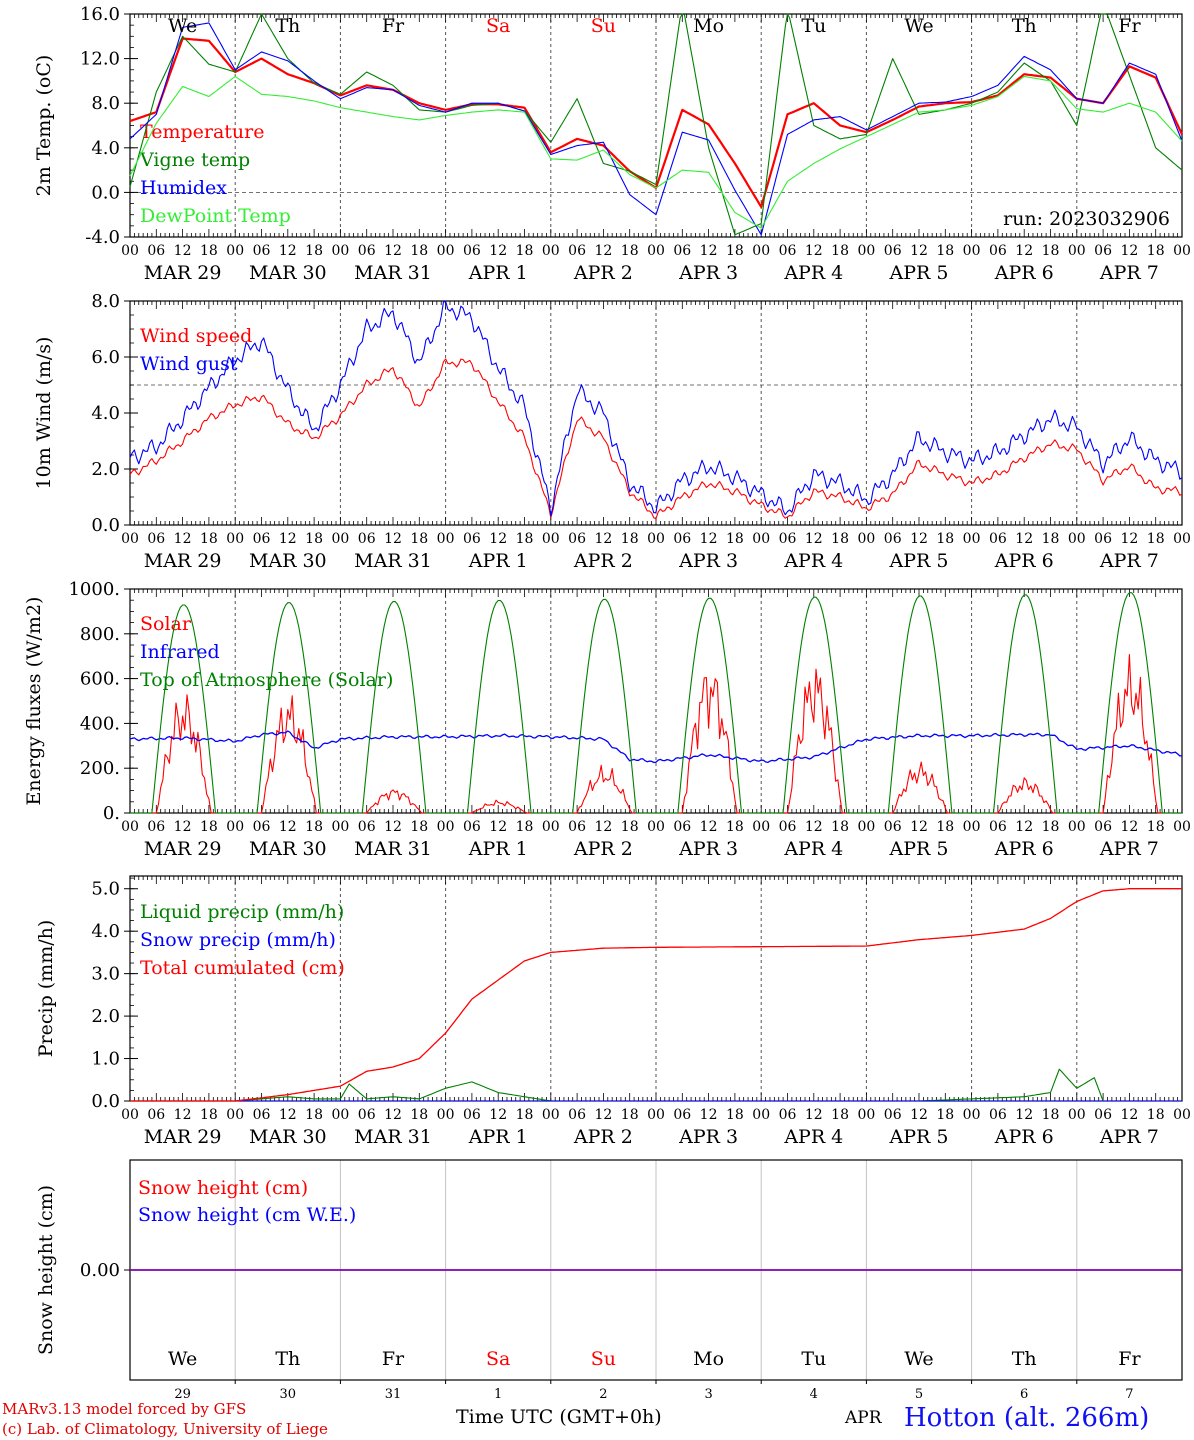 Image resolution: width=1194 pixels, height=1440 pixels. Describe the element at coordinates (708, 1394) in the screenshot. I see `day-number-6: 3` at that location.